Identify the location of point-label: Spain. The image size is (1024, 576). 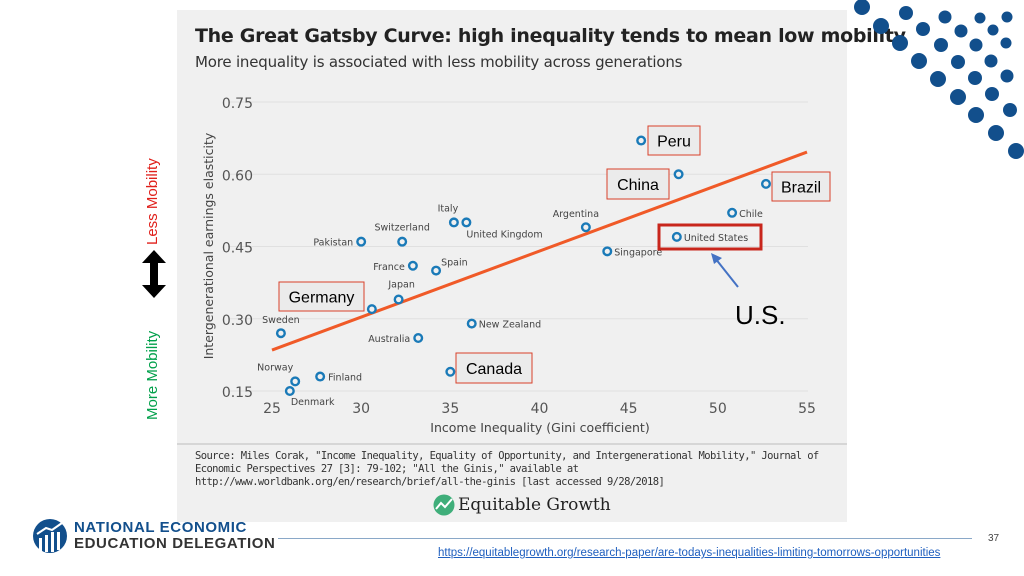
(454, 263).